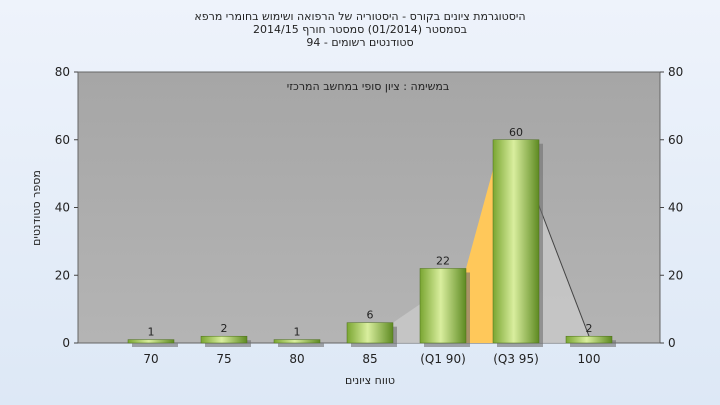  Describe the element at coordinates (516, 359) in the screenshot. I see `x-tick-label: (Q3 95)` at that location.